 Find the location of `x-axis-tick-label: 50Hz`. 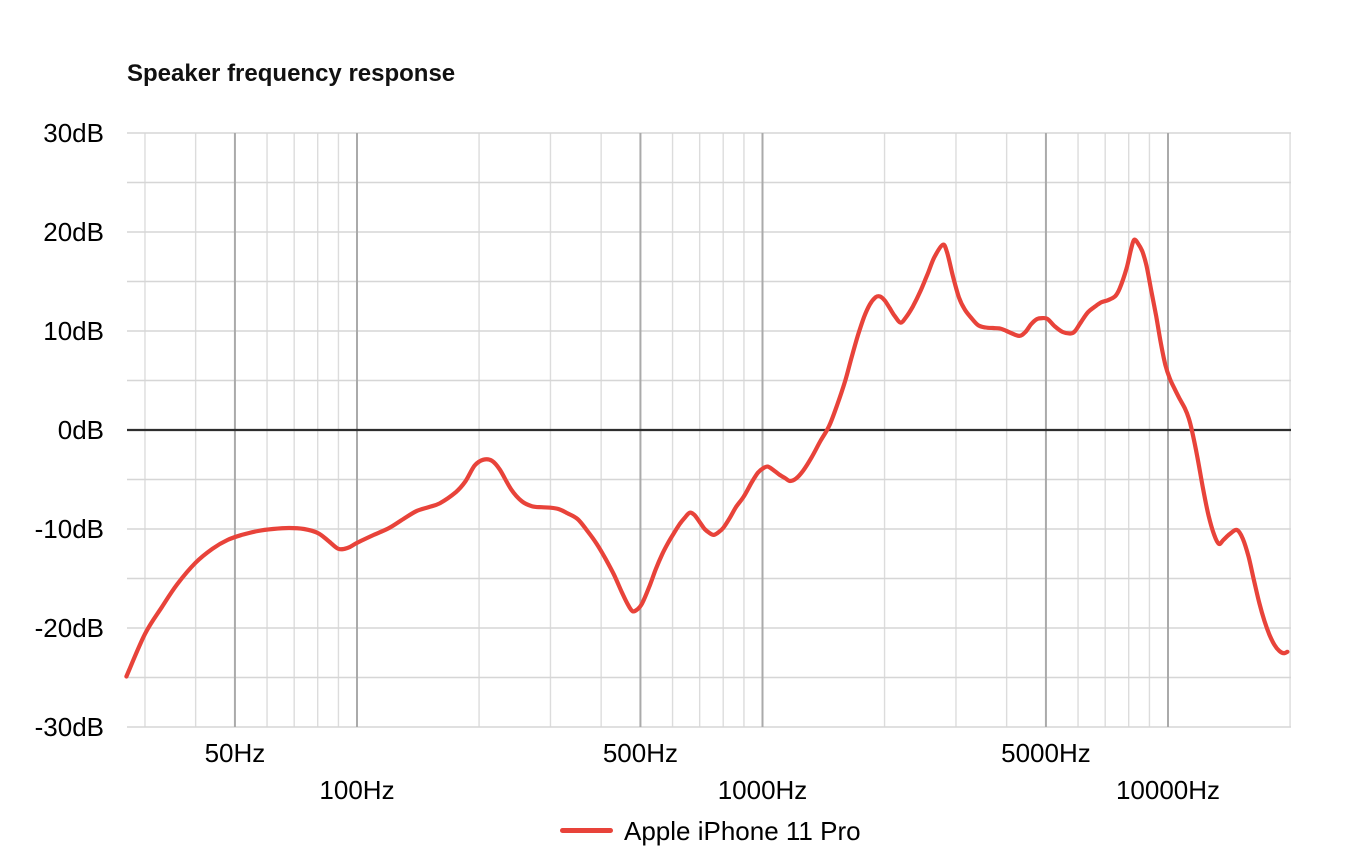

x-axis-tick-label: 50Hz is located at coordinates (235, 753).